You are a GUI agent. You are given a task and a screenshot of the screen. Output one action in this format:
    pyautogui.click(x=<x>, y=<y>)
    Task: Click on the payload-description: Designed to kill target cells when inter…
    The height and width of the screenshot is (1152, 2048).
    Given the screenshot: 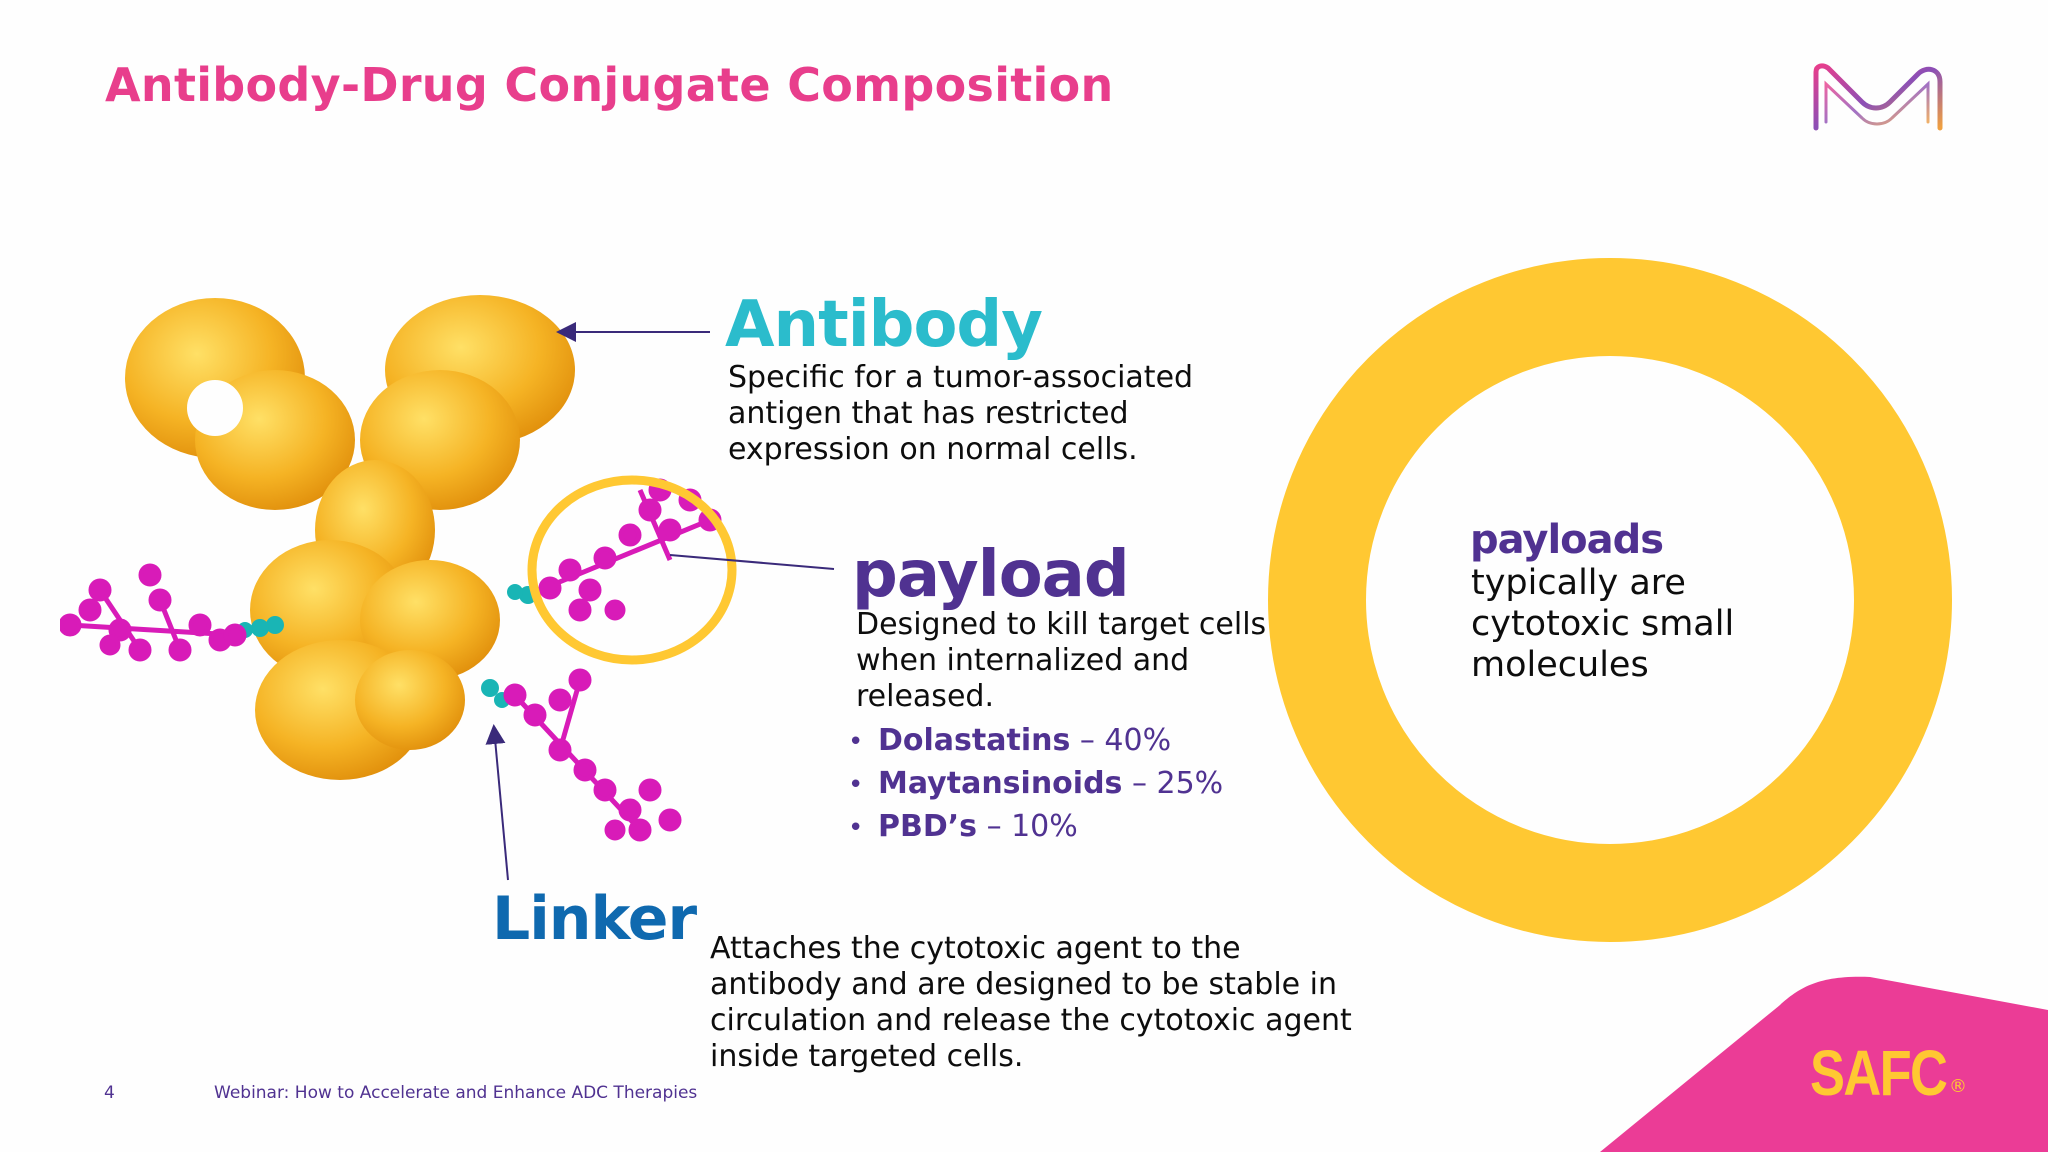 What is the action you would take?
    pyautogui.click(x=1061, y=660)
    